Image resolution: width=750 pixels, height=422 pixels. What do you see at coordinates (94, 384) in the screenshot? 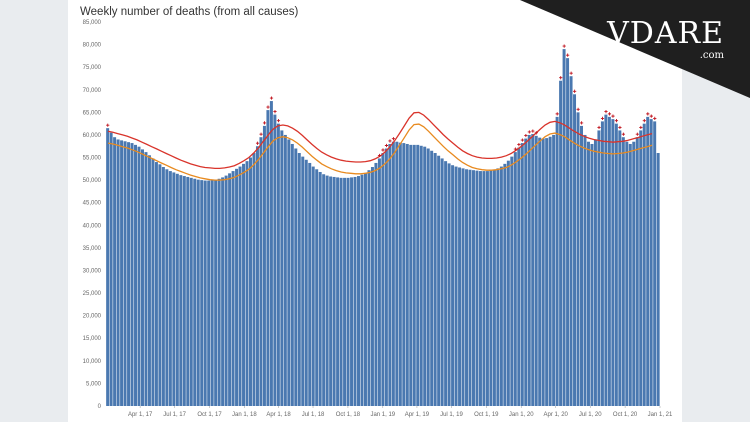
I see `y-tick-label: 5,000` at bounding box center [94, 384].